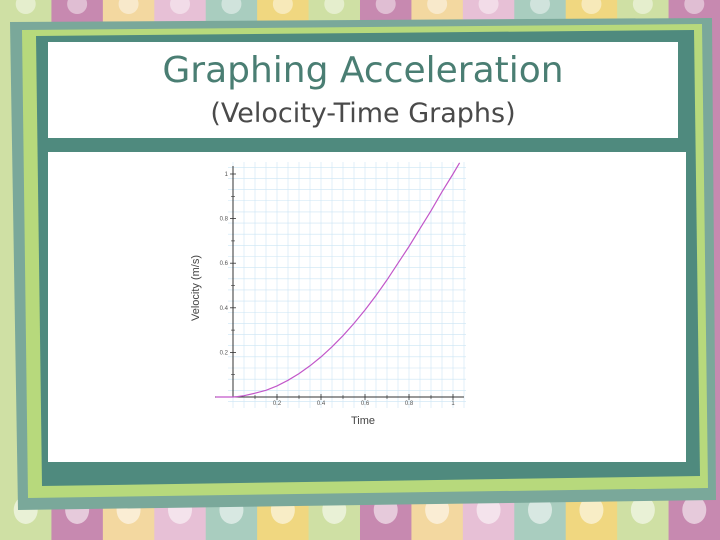  I want to click on y-tick-label: 0.4, so click(224, 309).